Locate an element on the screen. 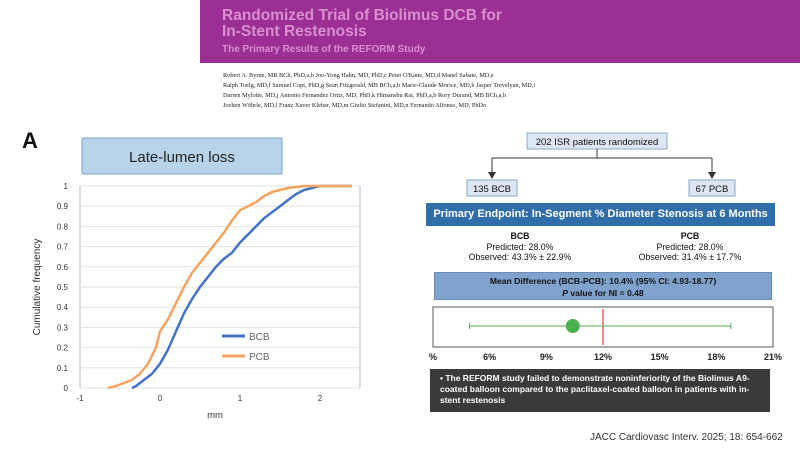 This screenshot has height=450, width=800. y-tick-label: 0.8 is located at coordinates (63, 226).